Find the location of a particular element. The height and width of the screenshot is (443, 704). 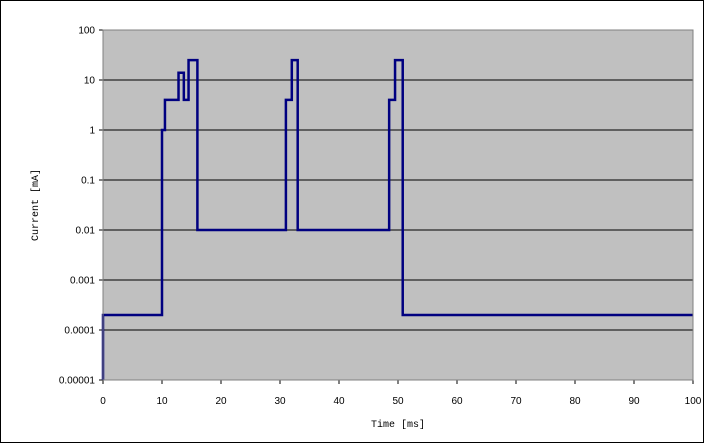

x-tick-label: 10 is located at coordinates (162, 401).